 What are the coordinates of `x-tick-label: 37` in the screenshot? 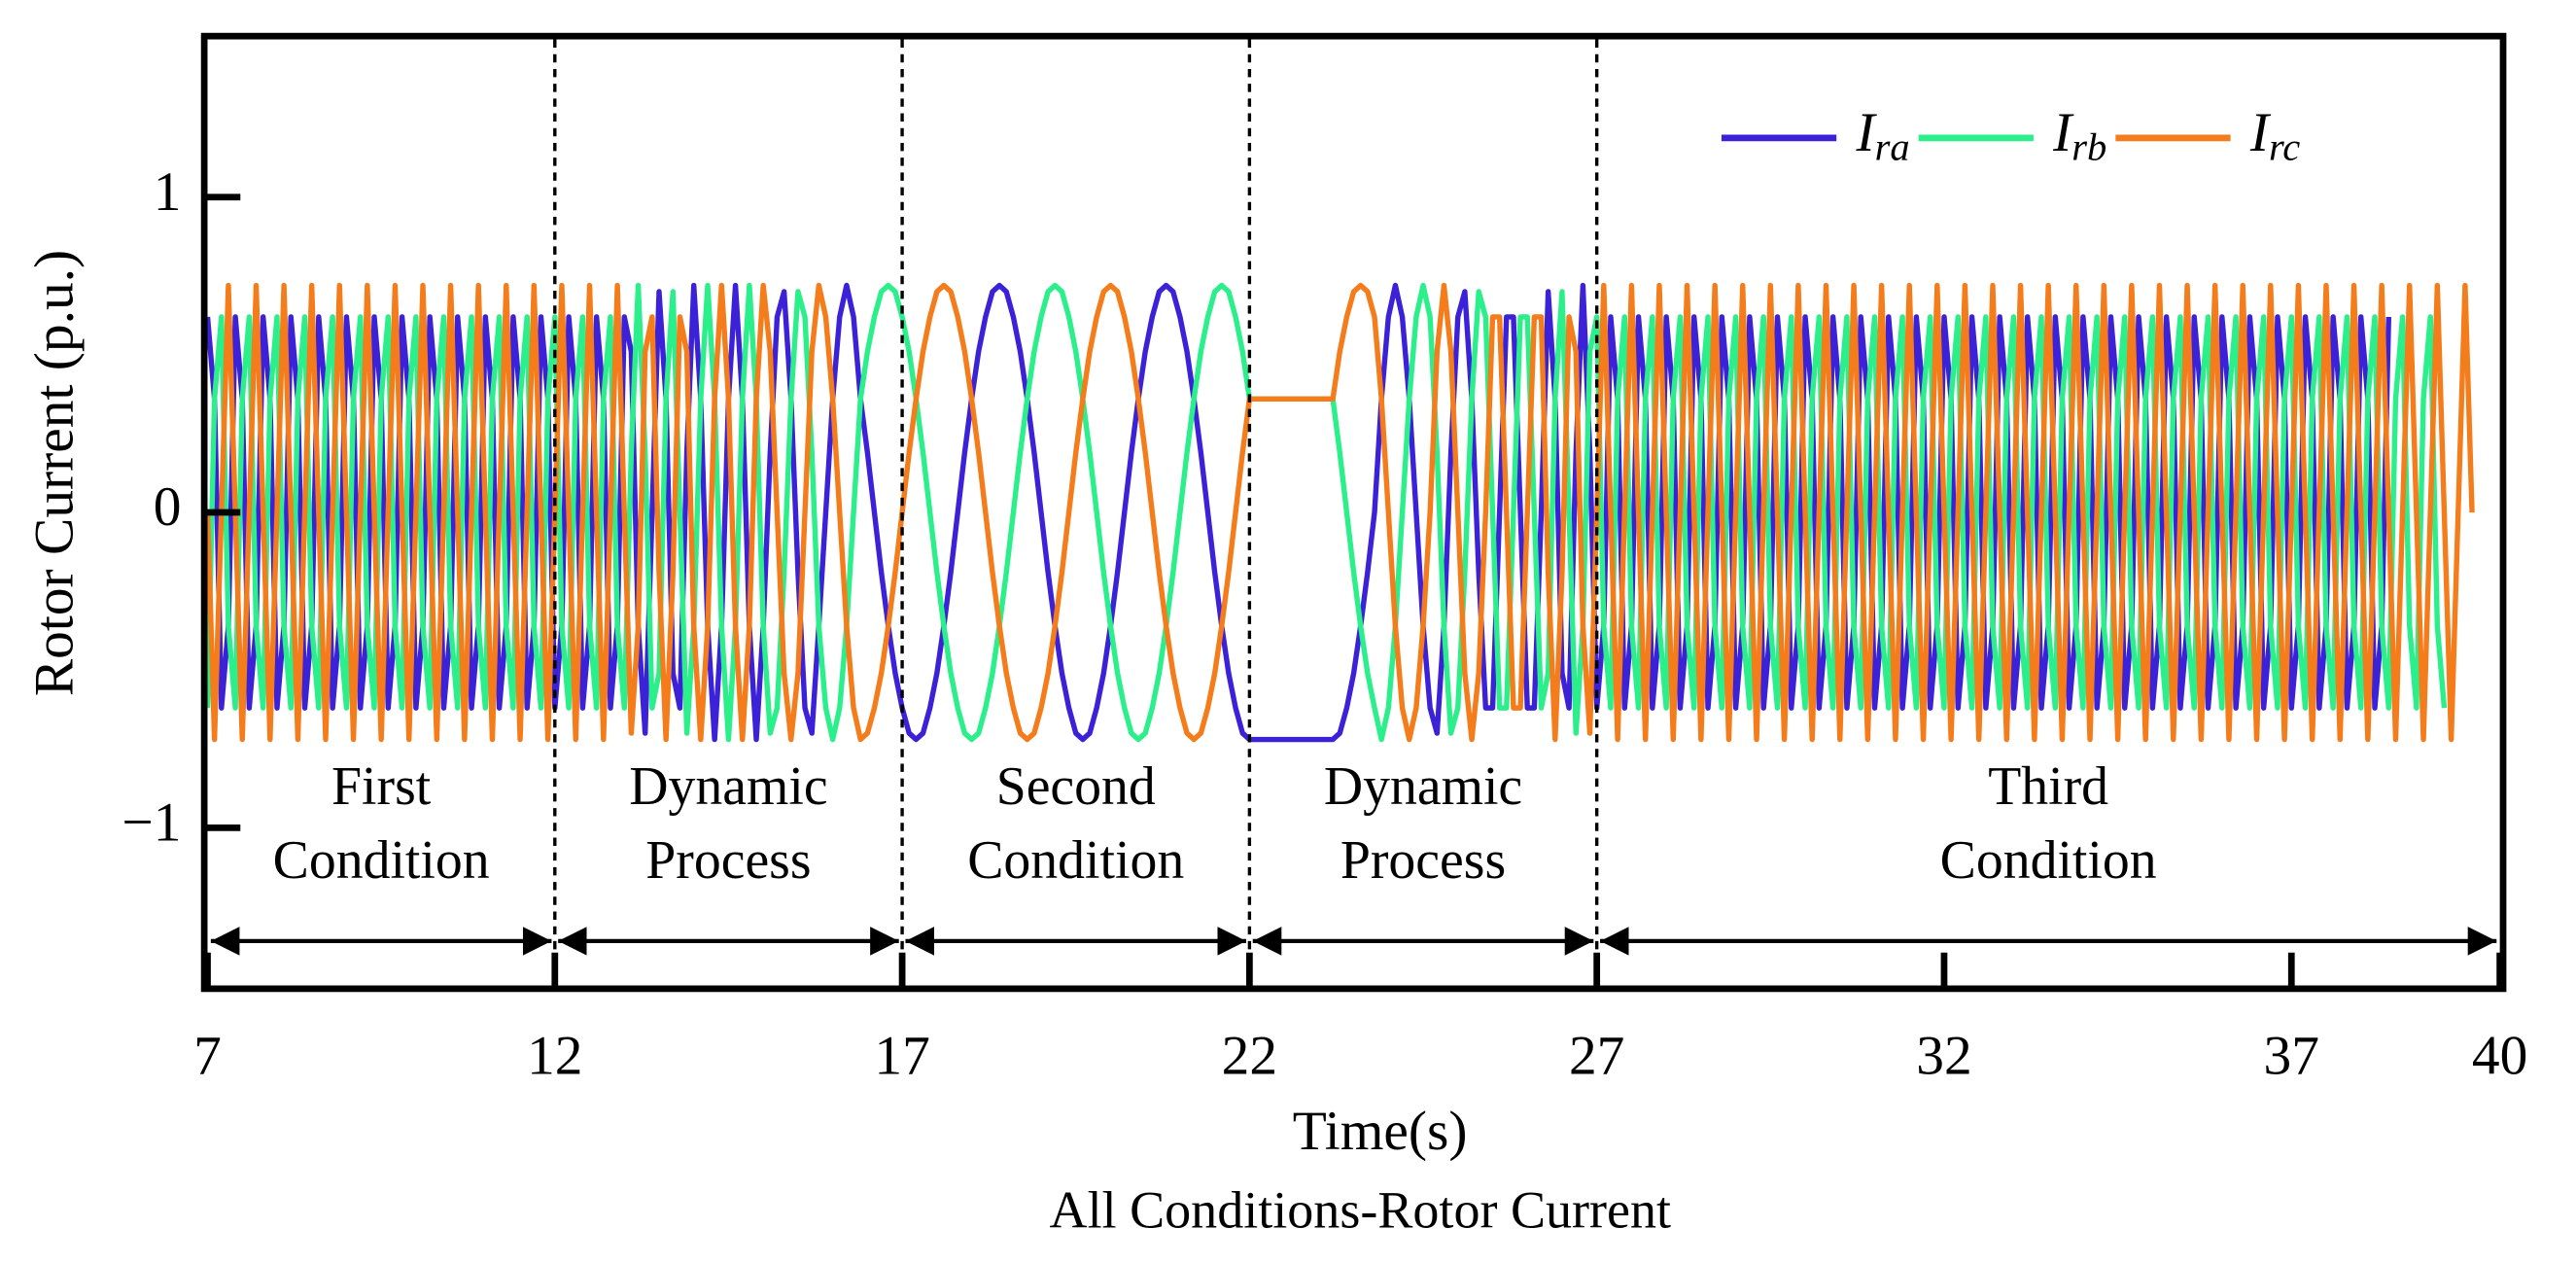 It's located at (2291, 1055).